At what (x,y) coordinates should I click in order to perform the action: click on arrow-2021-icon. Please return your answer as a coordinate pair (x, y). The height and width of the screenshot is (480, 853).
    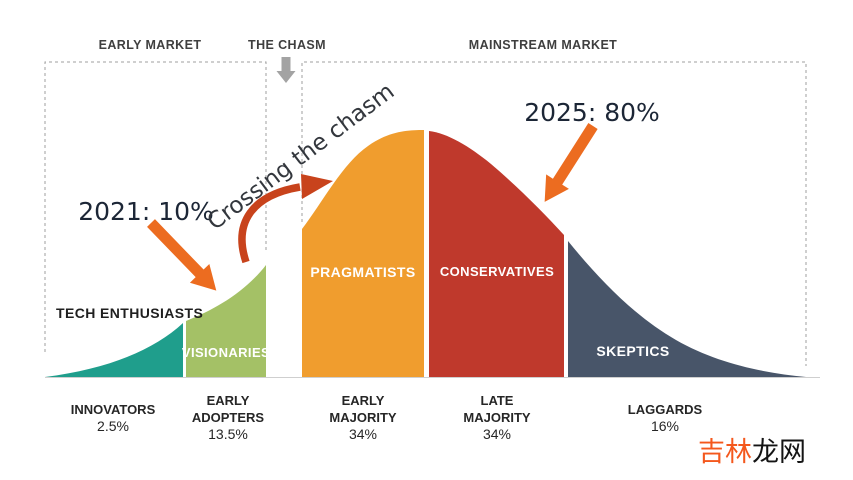
    Looking at the image, I should click on (182, 255).